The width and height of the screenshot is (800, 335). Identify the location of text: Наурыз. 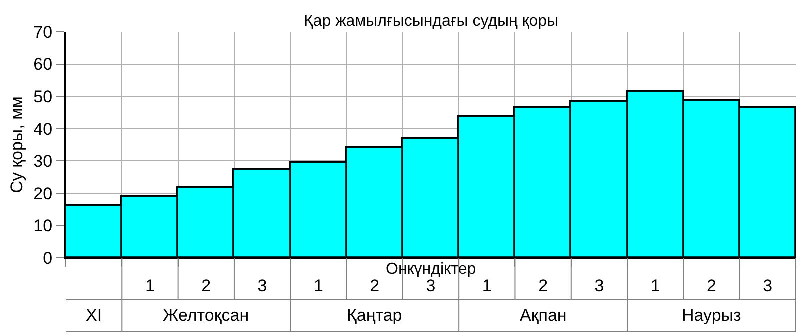
(712, 315).